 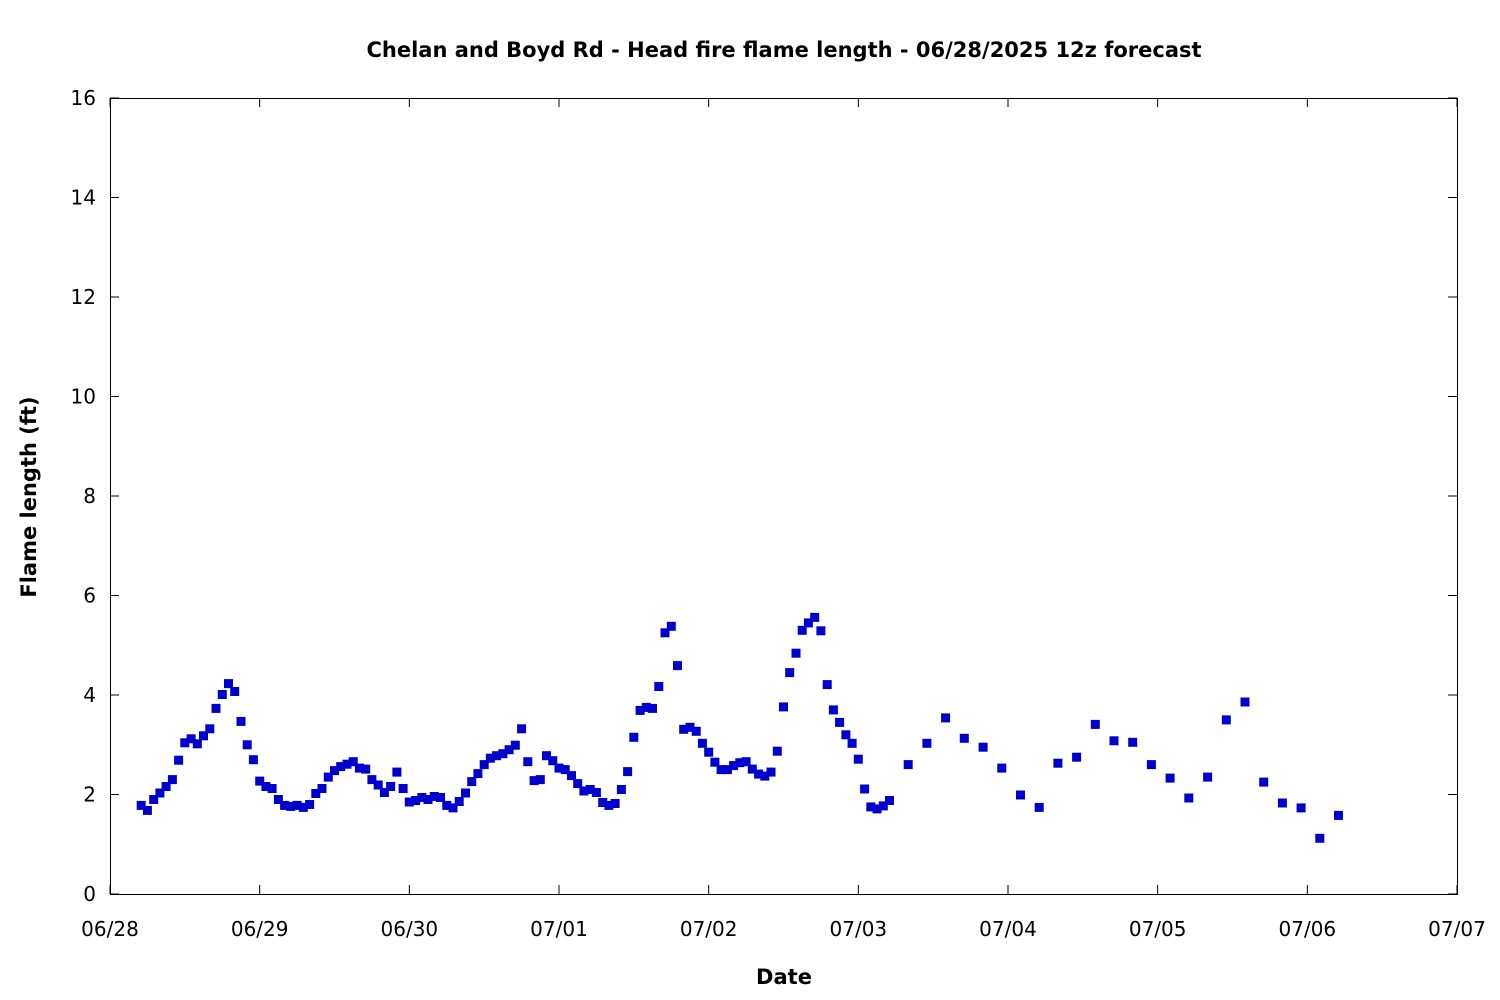 I want to click on y-tick-label: 8, so click(x=89, y=496).